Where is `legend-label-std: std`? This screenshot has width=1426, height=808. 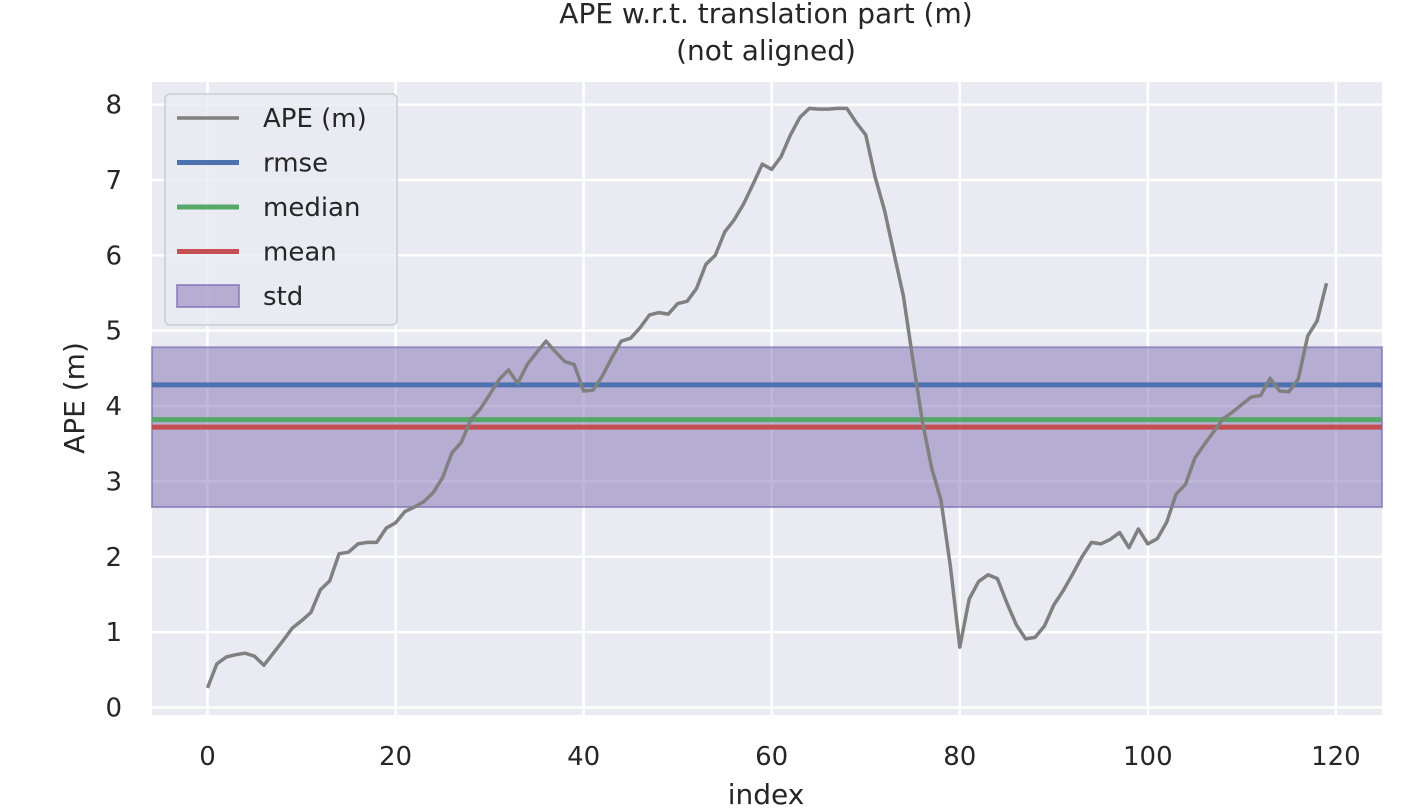
legend-label-std: std is located at coordinates (283, 297).